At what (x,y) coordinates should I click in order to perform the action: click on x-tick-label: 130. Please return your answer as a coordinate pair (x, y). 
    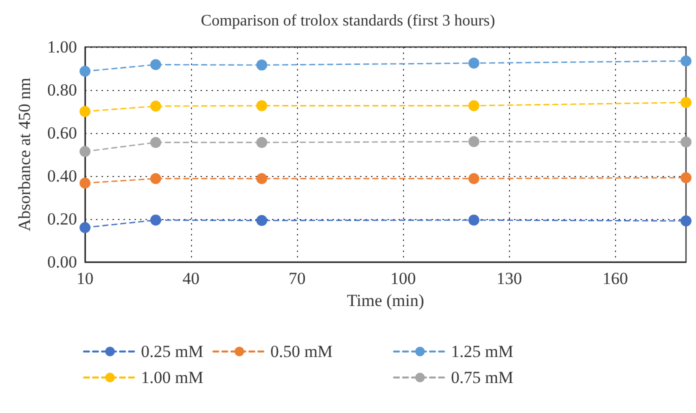
    Looking at the image, I should click on (509, 278).